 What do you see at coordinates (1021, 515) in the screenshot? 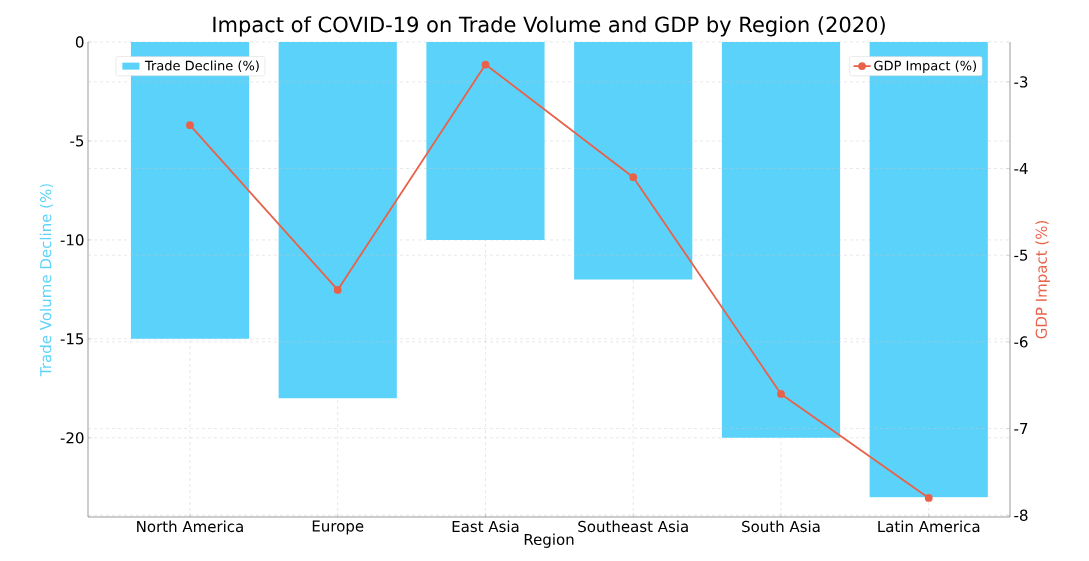
I see `y2-tick-label: -8` at bounding box center [1021, 515].